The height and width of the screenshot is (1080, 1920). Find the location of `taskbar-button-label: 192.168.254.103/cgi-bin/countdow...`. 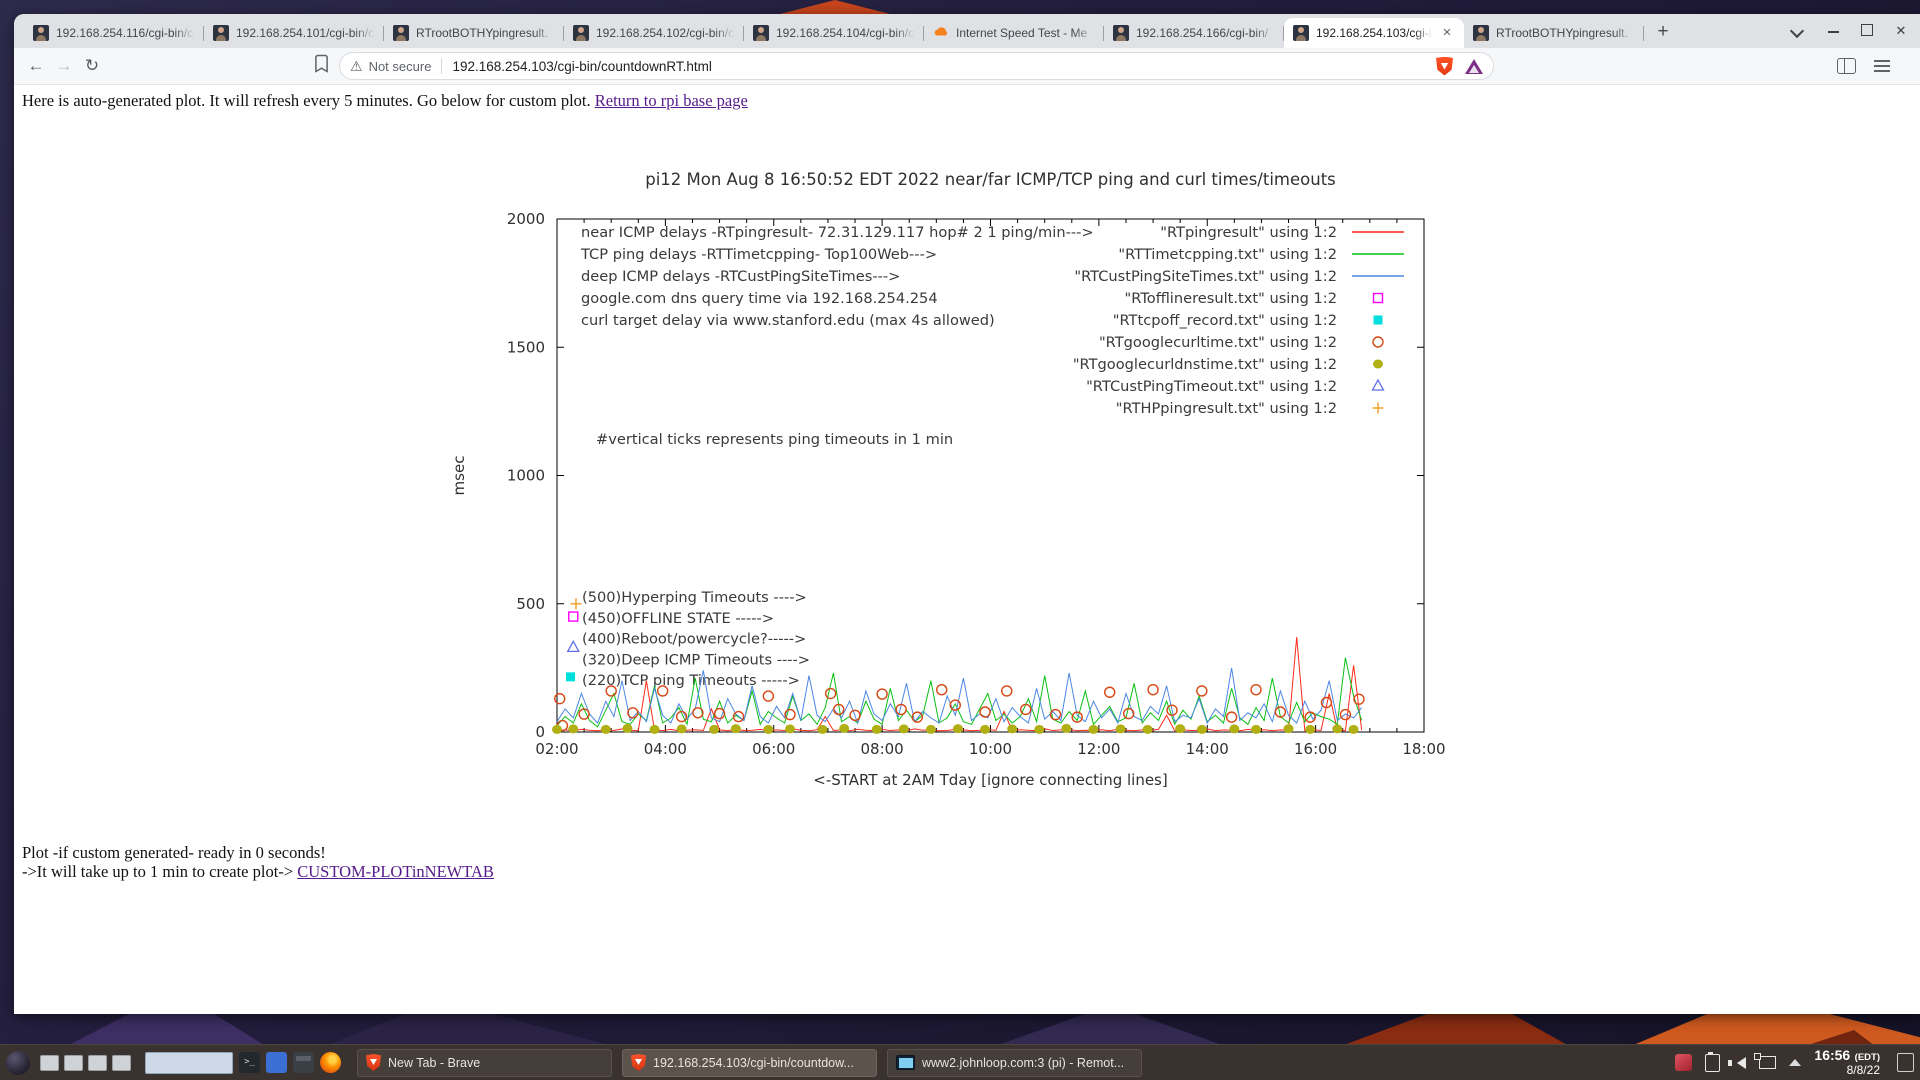

taskbar-button-label: 192.168.254.103/cgi-bin/countdow... is located at coordinates (753, 1062).